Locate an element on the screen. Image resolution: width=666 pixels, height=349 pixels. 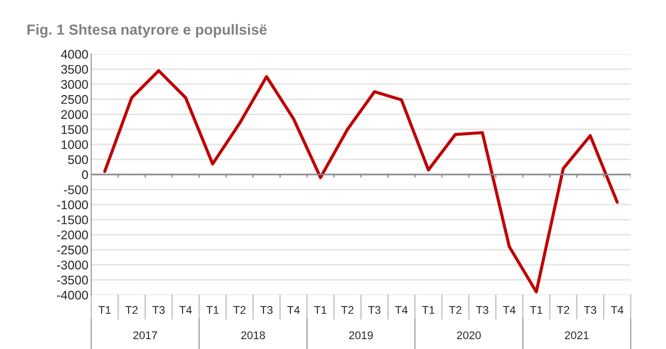
y-tick-label: -3500 is located at coordinates (72, 280).